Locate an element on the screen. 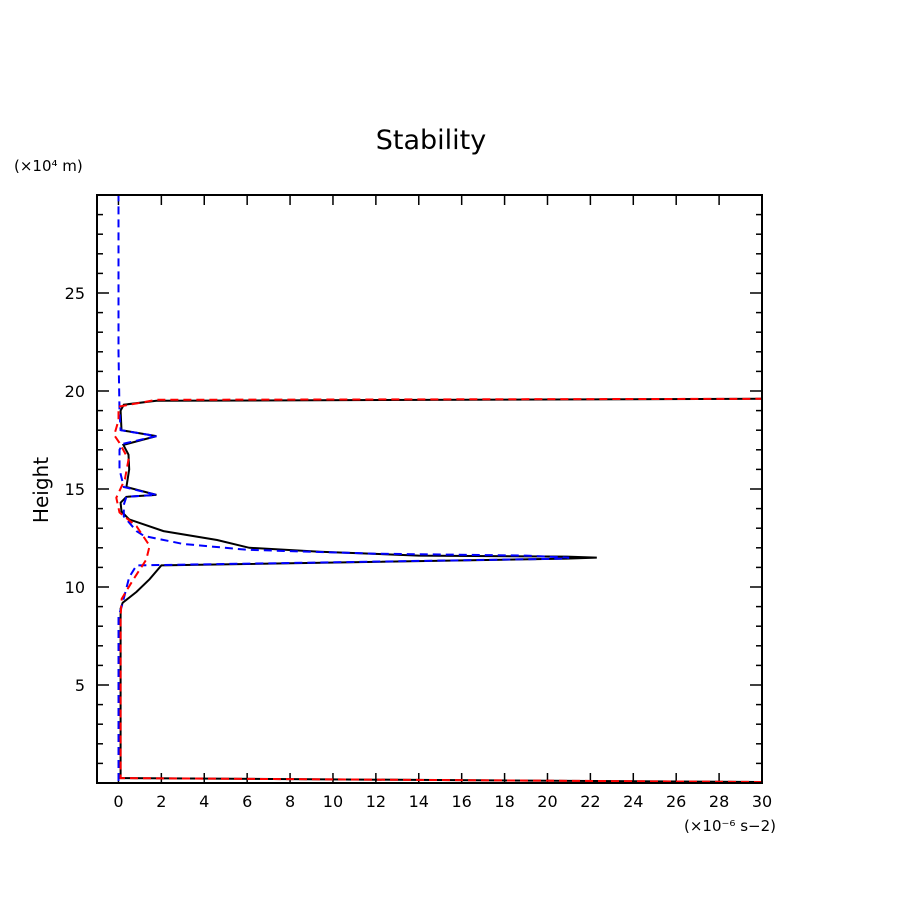  y-tick-label: 5 is located at coordinates (80, 685).